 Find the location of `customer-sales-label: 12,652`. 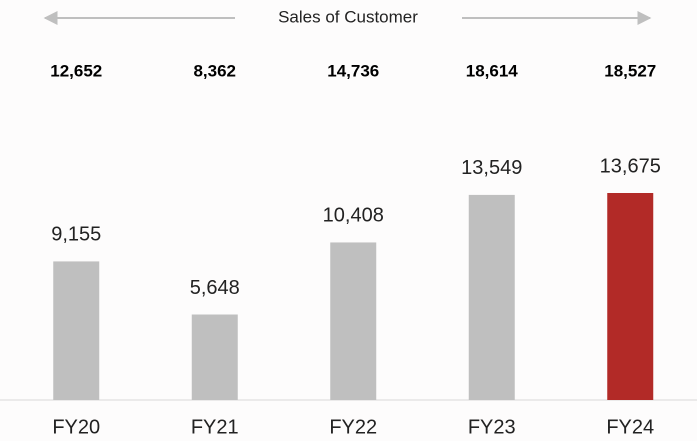

customer-sales-label: 12,652 is located at coordinates (76, 70).